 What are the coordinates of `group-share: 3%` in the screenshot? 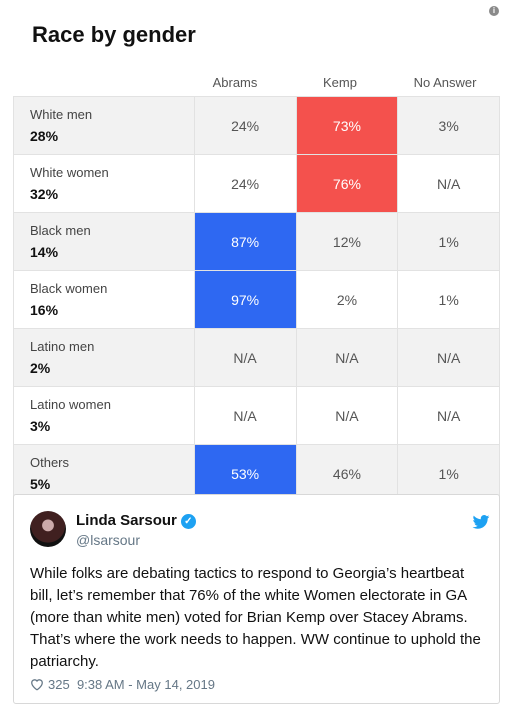 It's located at (40, 426).